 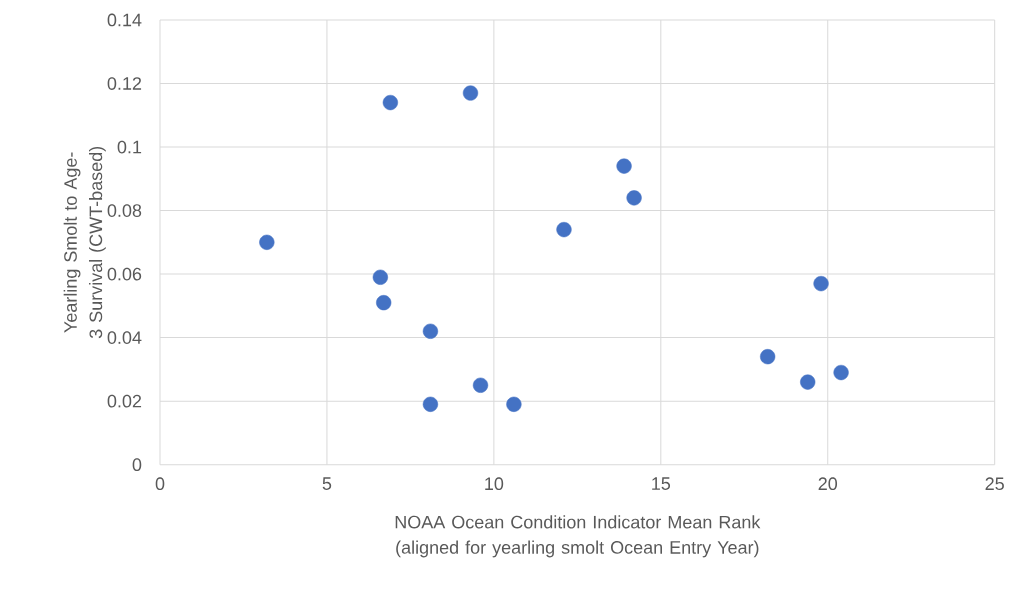 What do you see at coordinates (494, 484) in the screenshot?
I see `x-tick-label: 10` at bounding box center [494, 484].